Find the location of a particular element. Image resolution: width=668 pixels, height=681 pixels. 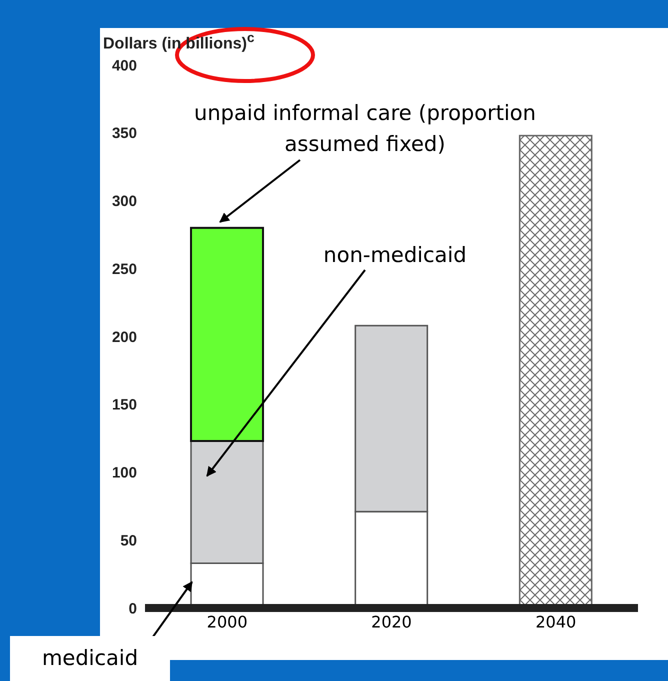

text: medicaid is located at coordinates (90, 658).